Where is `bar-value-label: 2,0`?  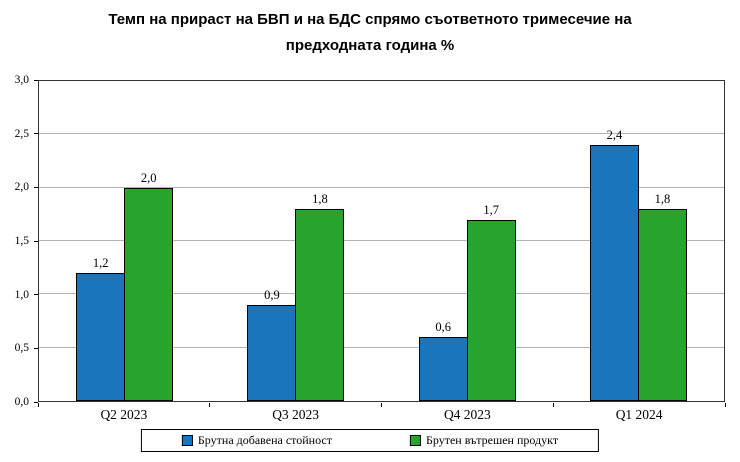 bar-value-label: 2,0 is located at coordinates (148, 177).